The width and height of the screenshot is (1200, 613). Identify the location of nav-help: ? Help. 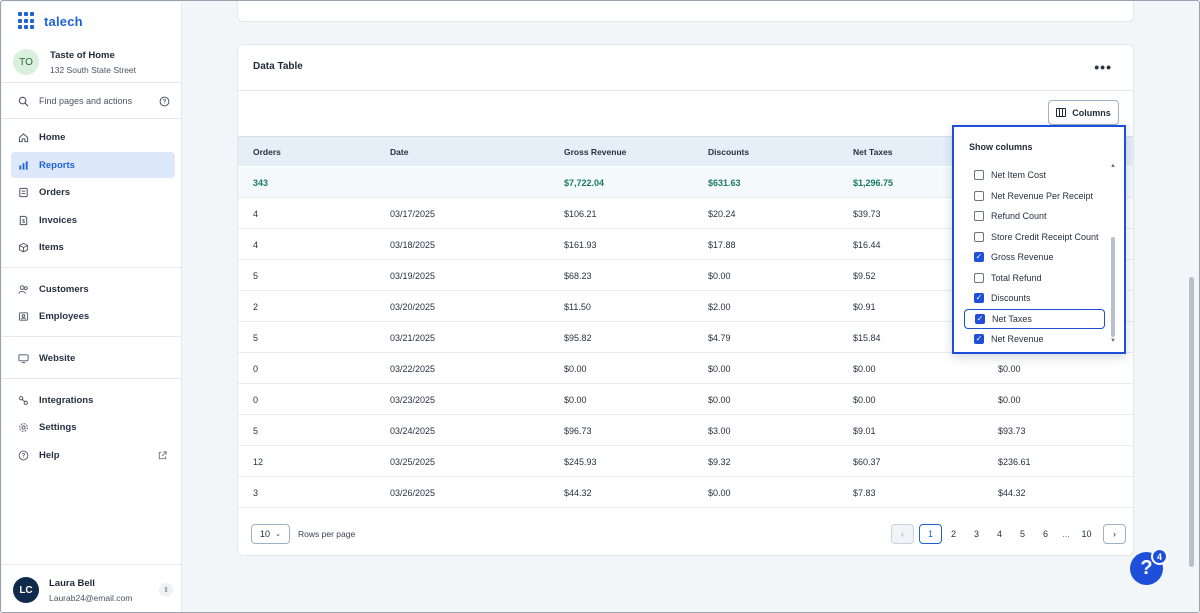
(93, 455).